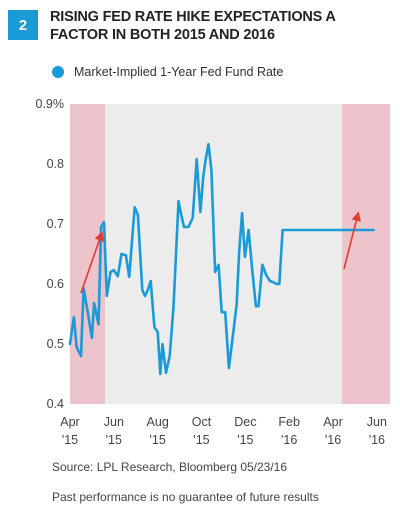  Describe the element at coordinates (23, 25) in the screenshot. I see `figure-number-badge: 2` at that location.